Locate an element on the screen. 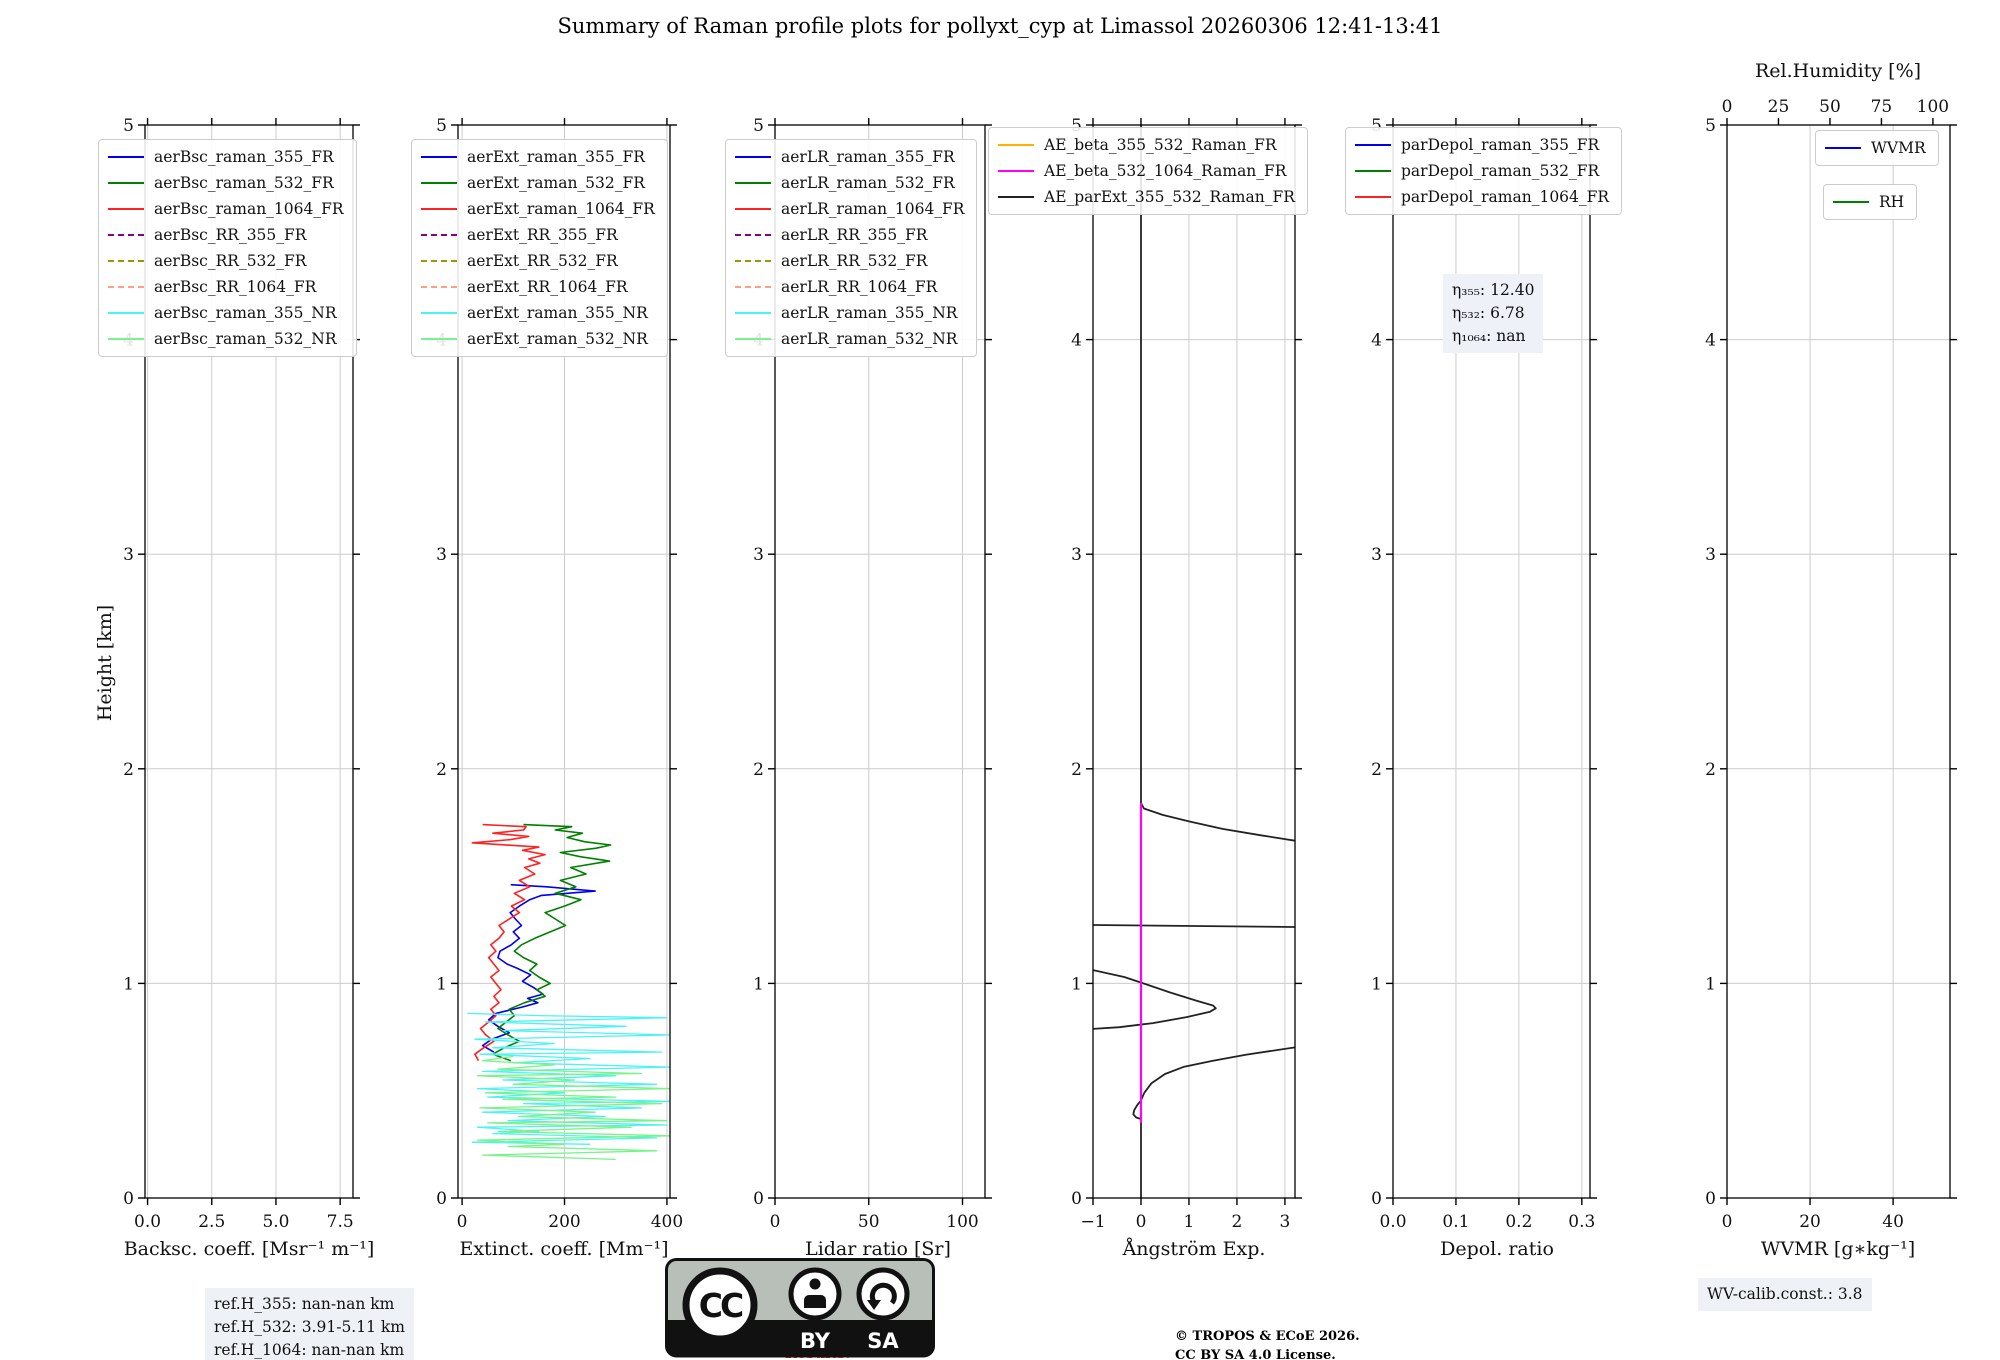  xlabel-backscatter: Backsc. coeff. [Msr⁻¹ m⁻¹] is located at coordinates (249, 1249).